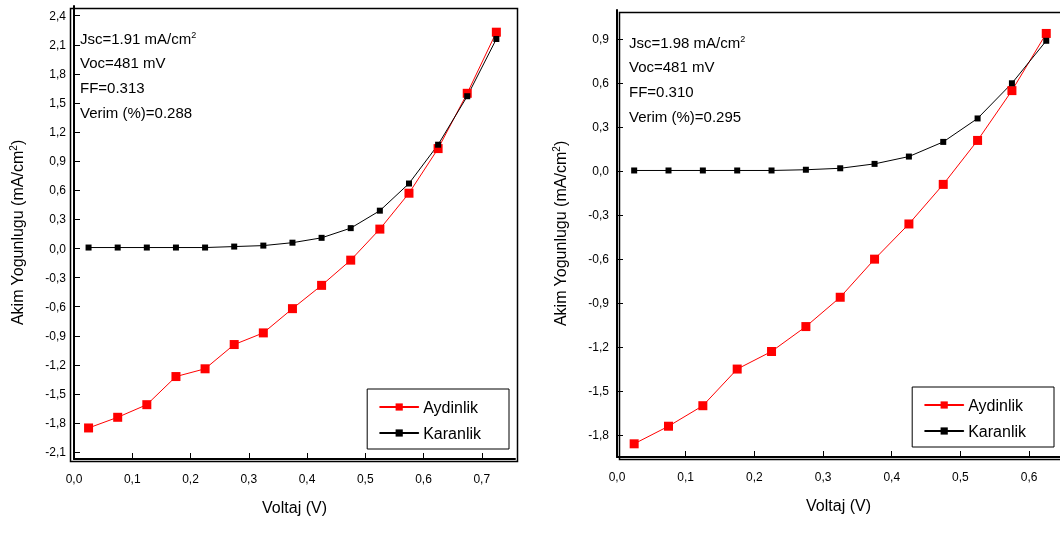  Describe the element at coordinates (56, 452) in the screenshot. I see `y-tick-label: -2,1` at that location.